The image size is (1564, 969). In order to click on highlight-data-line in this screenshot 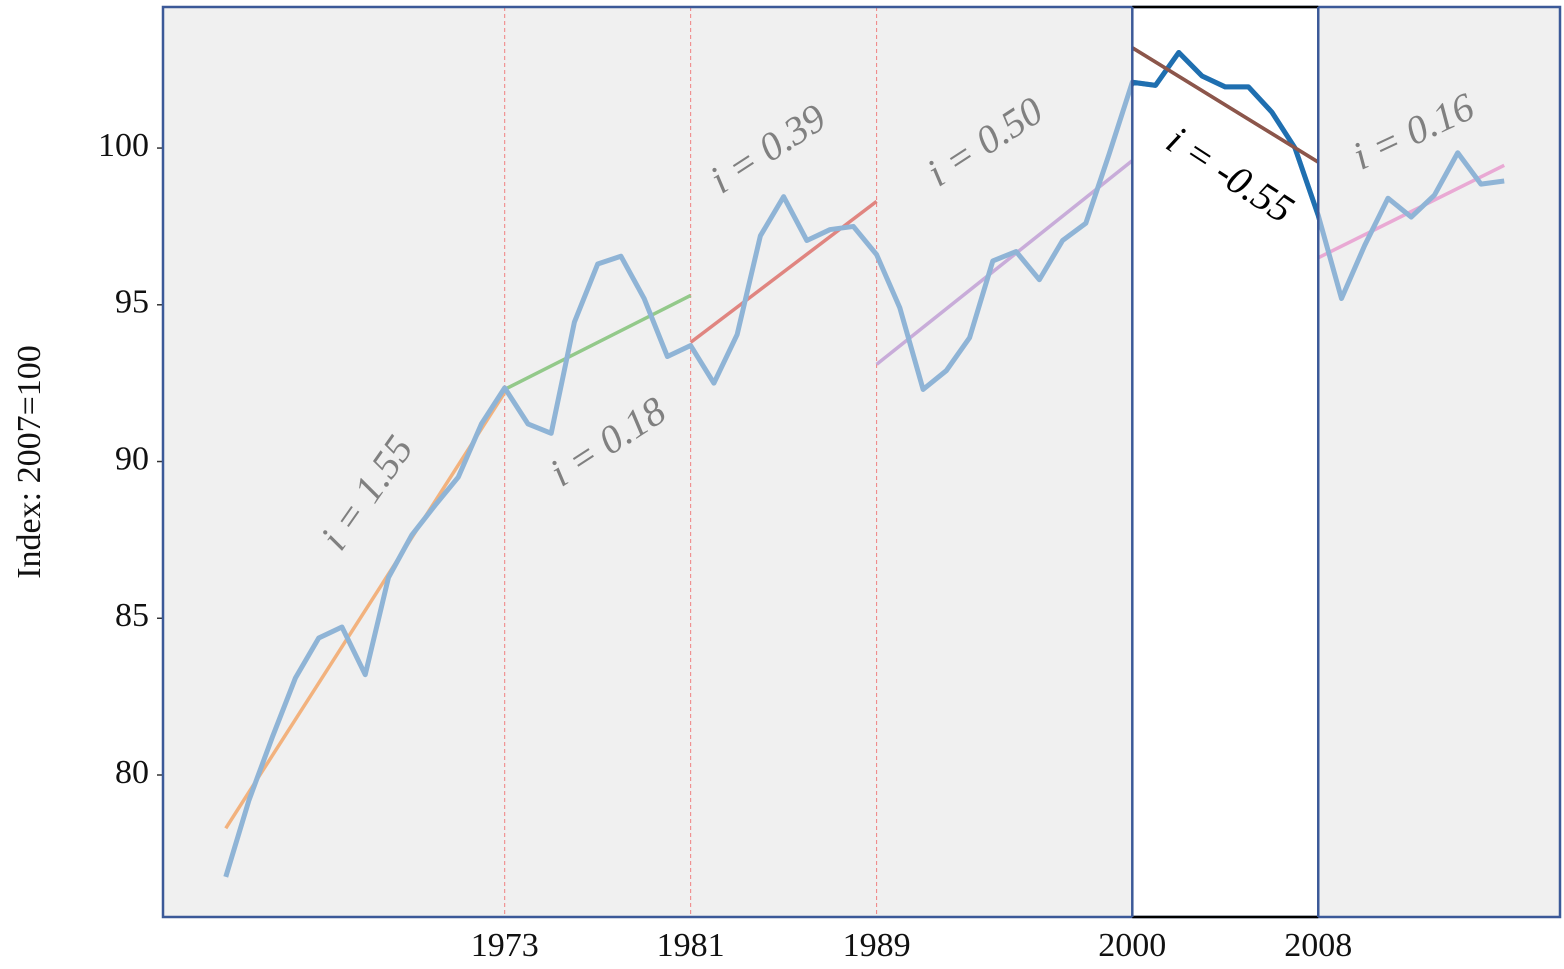, I will do `click(1225, 137)`.